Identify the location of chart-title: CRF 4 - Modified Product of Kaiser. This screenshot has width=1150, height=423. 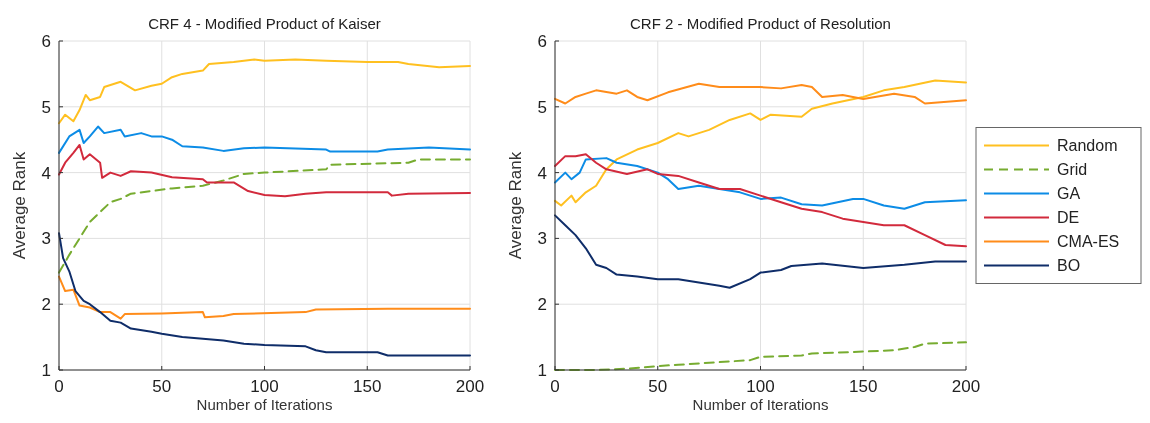
(264, 23).